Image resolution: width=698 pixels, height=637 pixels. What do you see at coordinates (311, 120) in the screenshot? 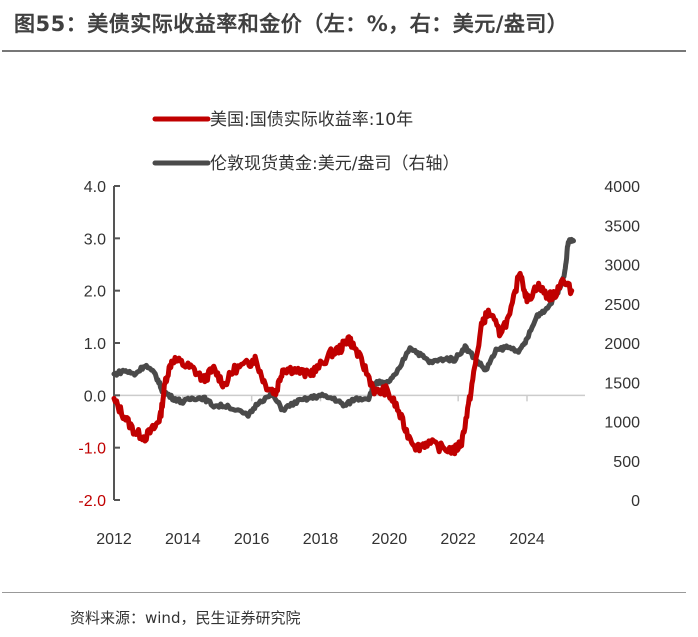
I see `legend-label-real-yield: 美国:国债实际收益率:10年` at bounding box center [311, 120].